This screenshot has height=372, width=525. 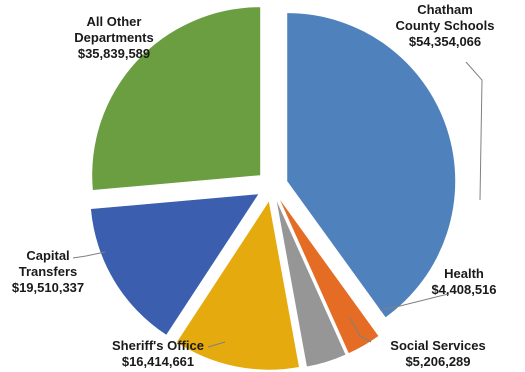 What do you see at coordinates (114, 21) in the screenshot?
I see `slice-name-all-other: All Other` at bounding box center [114, 21].